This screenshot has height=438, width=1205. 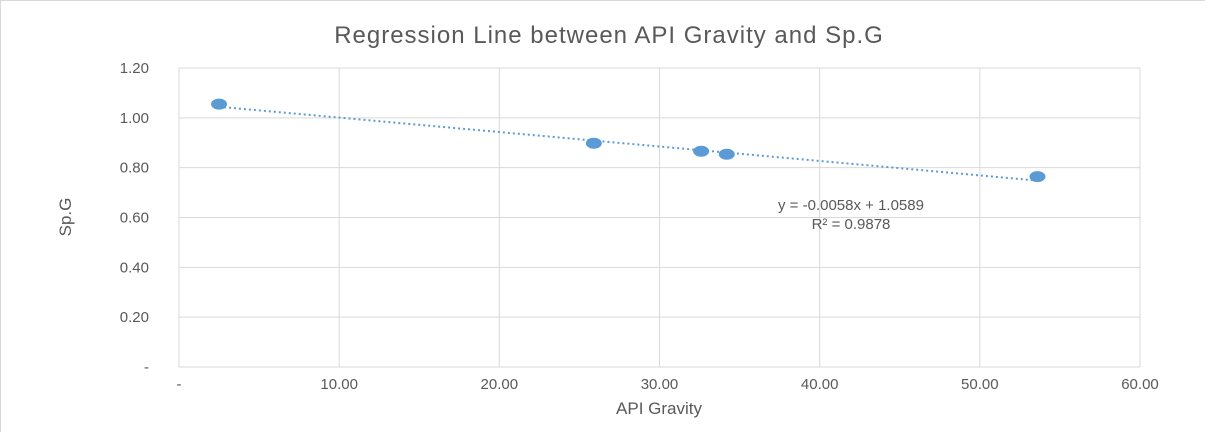 I want to click on x-tick-label: 60.00, so click(x=1140, y=384).